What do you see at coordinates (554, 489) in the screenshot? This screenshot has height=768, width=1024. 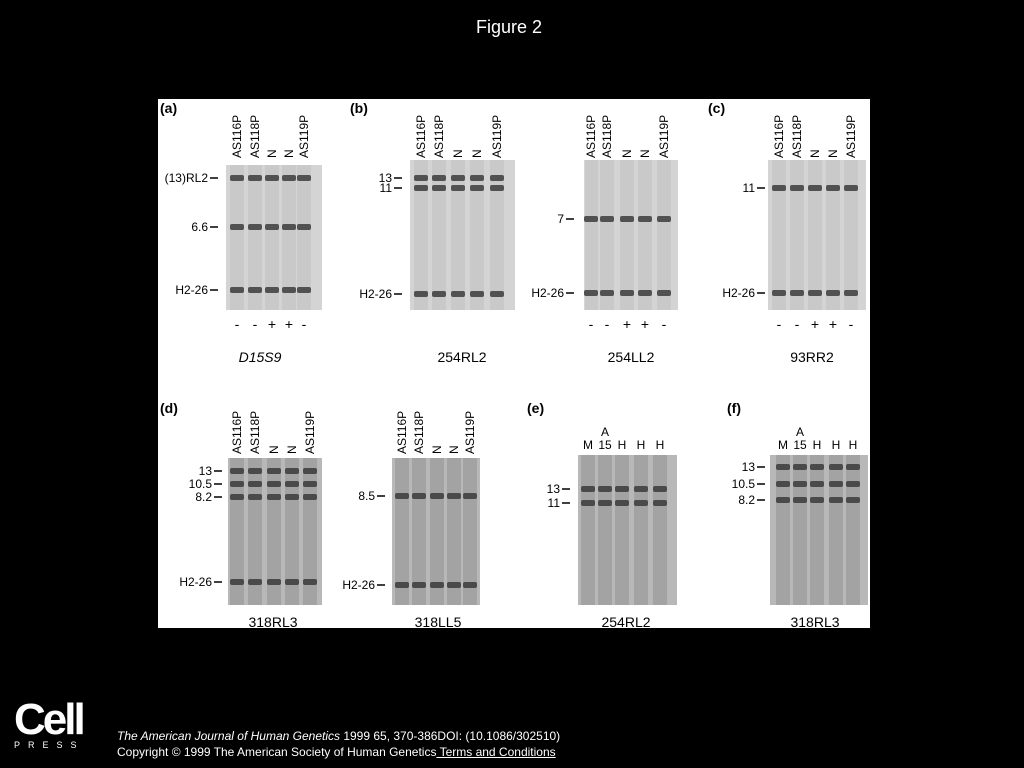 I see `marker-label: 13` at bounding box center [554, 489].